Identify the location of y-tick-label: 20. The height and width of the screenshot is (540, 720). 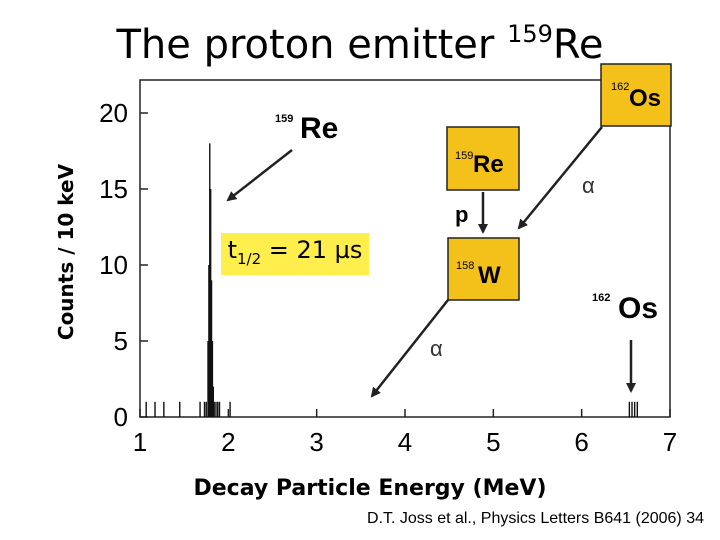
(113, 113).